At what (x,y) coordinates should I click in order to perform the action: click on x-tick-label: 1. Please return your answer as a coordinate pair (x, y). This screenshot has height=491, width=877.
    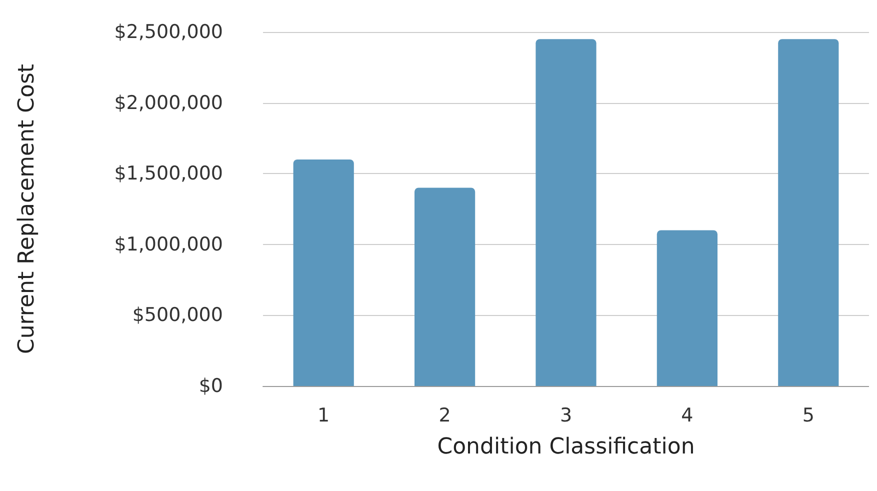
    Looking at the image, I should click on (324, 415).